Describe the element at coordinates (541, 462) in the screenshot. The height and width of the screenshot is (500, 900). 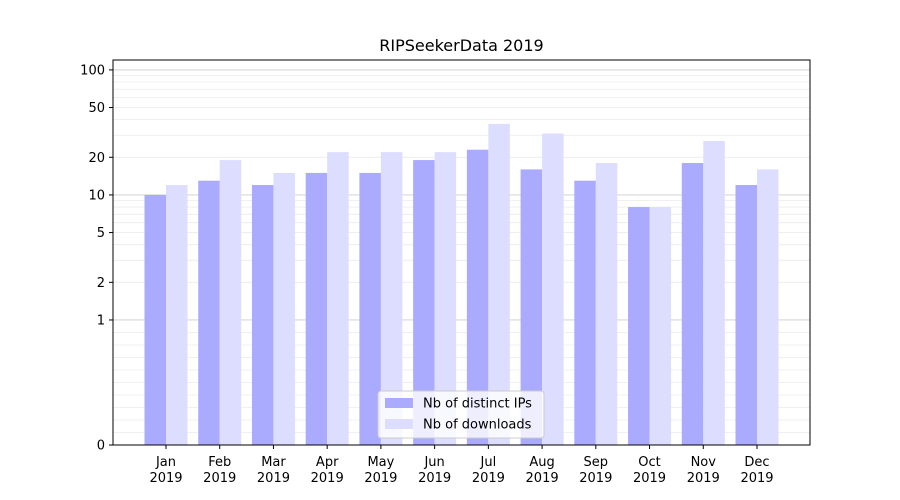
I see `x-tick-label-month: Aug` at that location.